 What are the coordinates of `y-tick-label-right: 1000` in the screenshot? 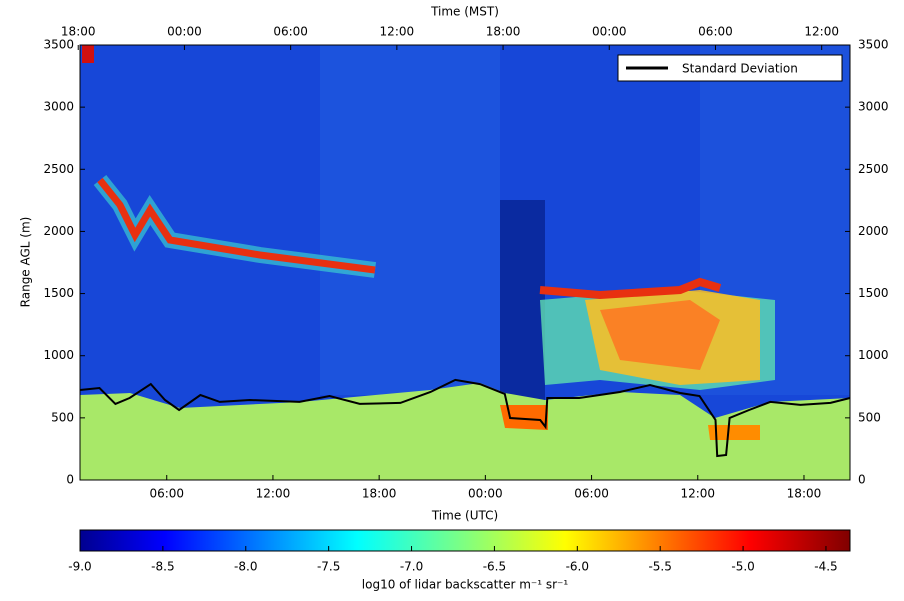 It's located at (873, 355).